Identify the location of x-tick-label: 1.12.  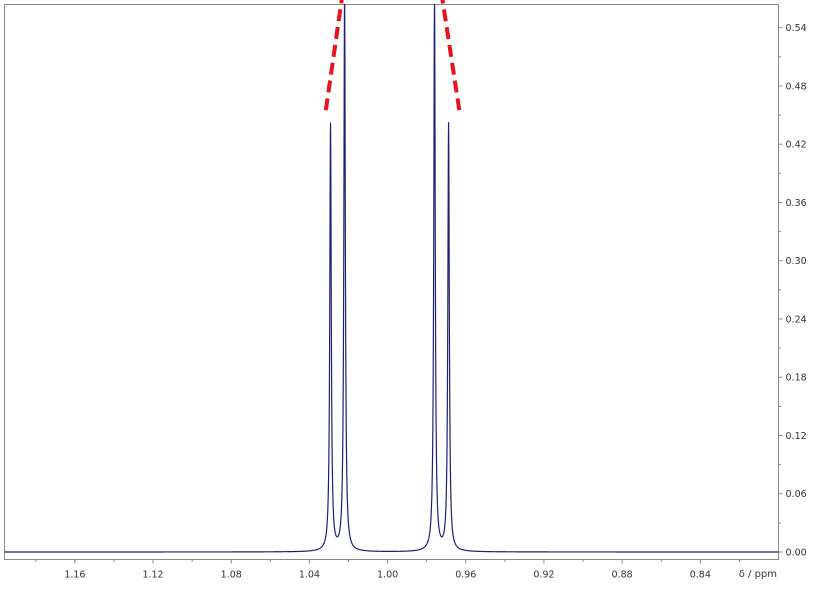
(152, 575).